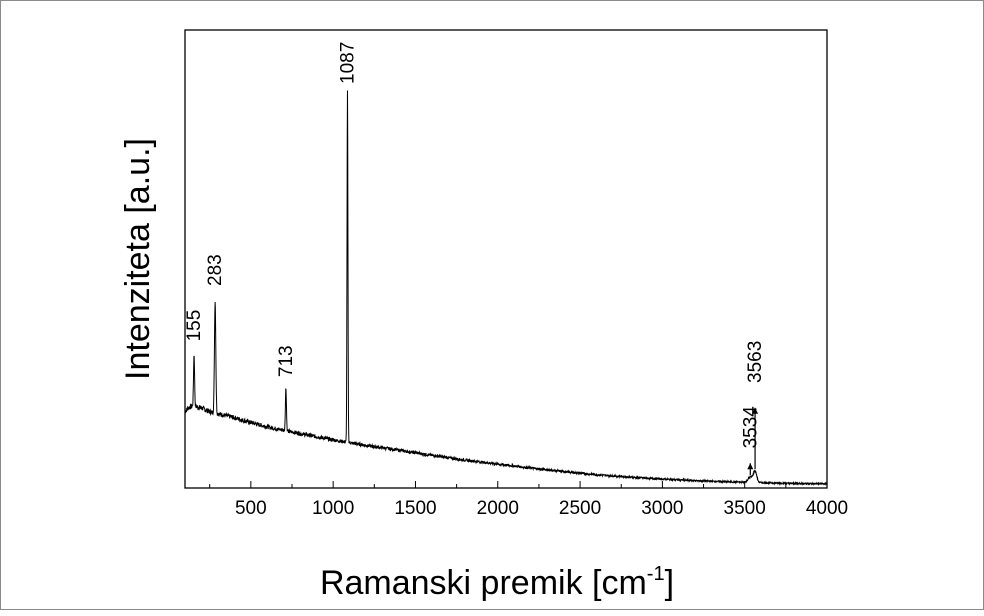  What do you see at coordinates (215, 270) in the screenshot?
I see `peak-label: 283` at bounding box center [215, 270].